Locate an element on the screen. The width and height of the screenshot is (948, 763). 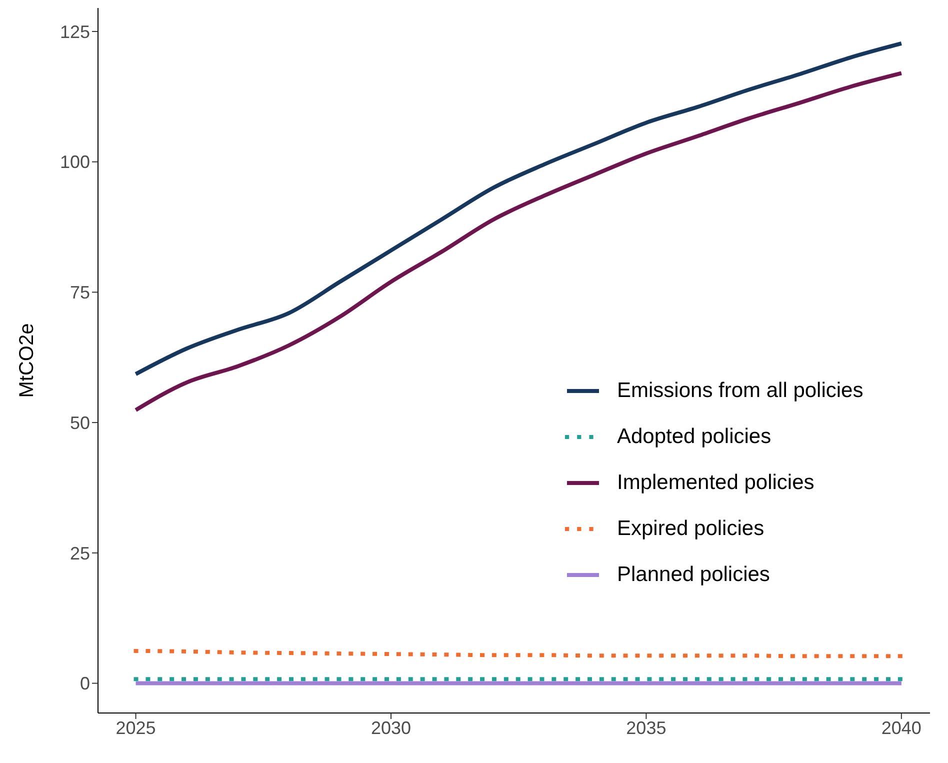
x-tick-label: 2035 is located at coordinates (646, 728).